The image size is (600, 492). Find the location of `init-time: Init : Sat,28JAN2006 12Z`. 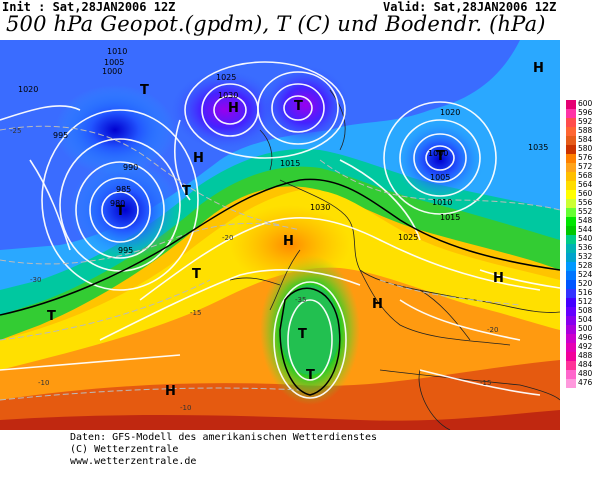

init-time: Init : Sat,28JAN2006 12Z is located at coordinates (89, 7).